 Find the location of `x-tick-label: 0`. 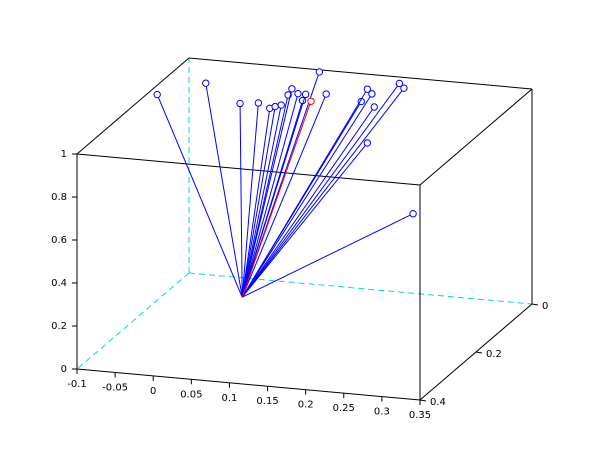

x-tick-label: 0 is located at coordinates (153, 391).